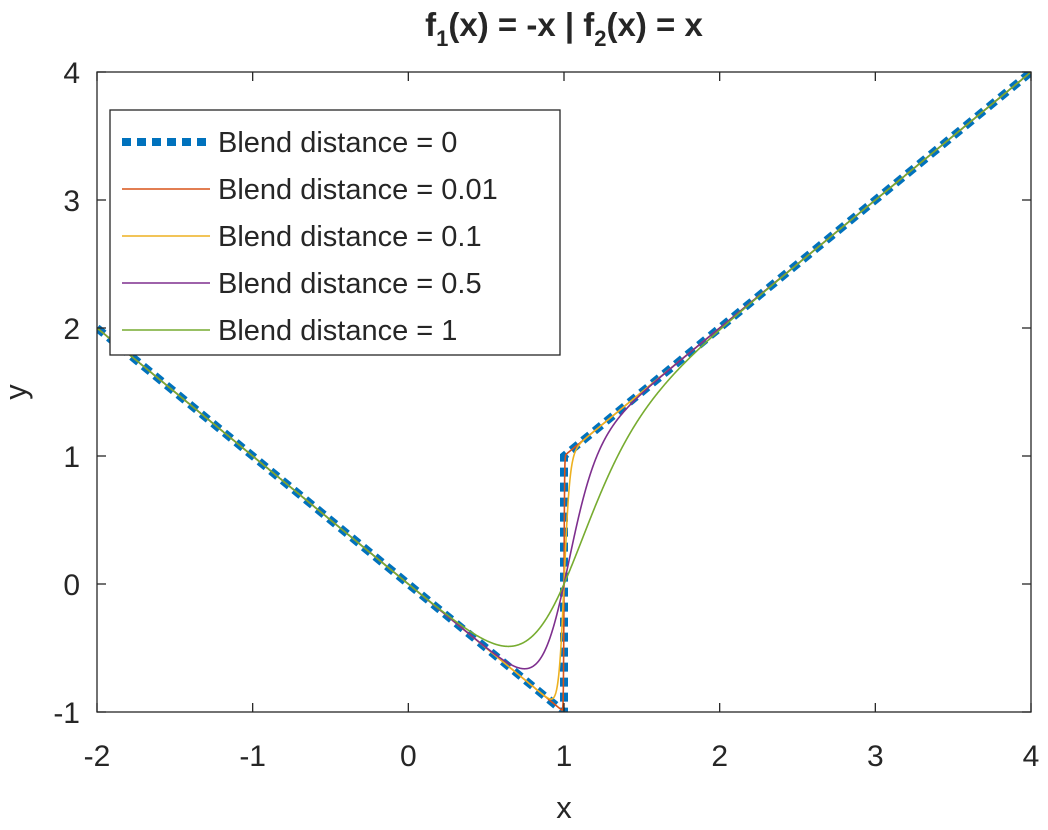 This screenshot has height=830, width=1048. What do you see at coordinates (71, 329) in the screenshot?
I see `y-tick-label: 2` at bounding box center [71, 329].